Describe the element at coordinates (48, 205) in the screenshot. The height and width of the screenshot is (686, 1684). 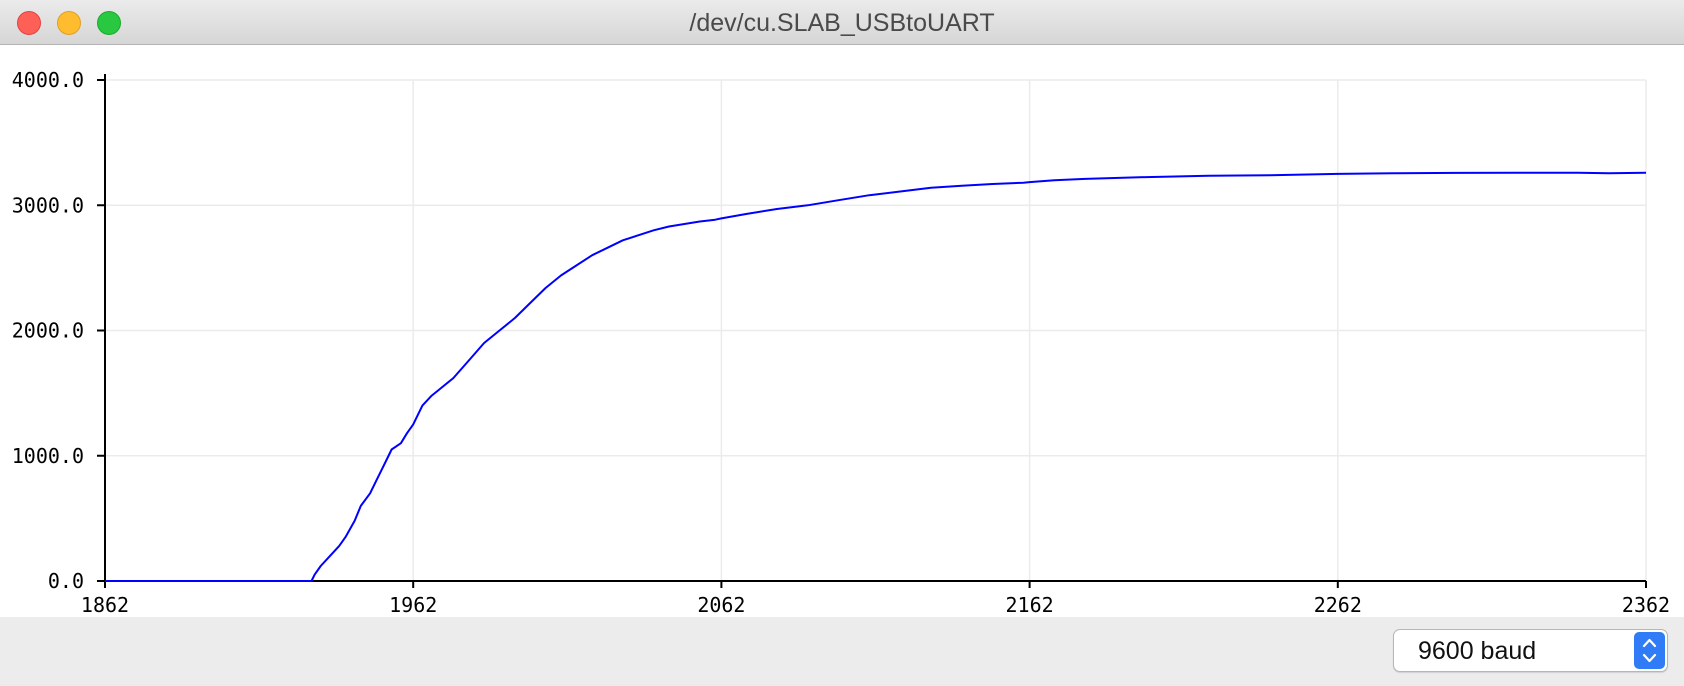
I see `y-tick-label: 3000.0` at that location.